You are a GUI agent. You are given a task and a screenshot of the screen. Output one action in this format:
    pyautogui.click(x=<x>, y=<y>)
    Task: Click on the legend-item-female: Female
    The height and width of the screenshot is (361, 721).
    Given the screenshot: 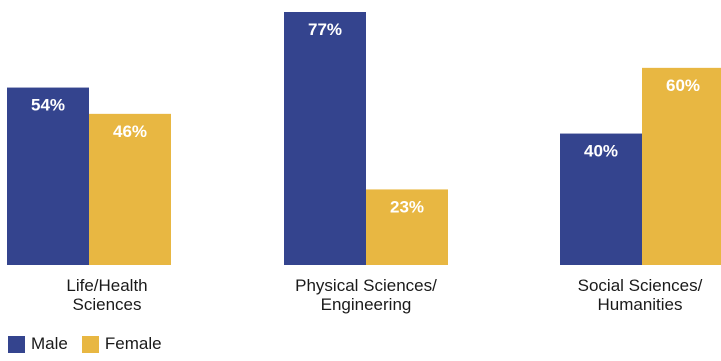 What is the action you would take?
    pyautogui.click(x=121, y=344)
    